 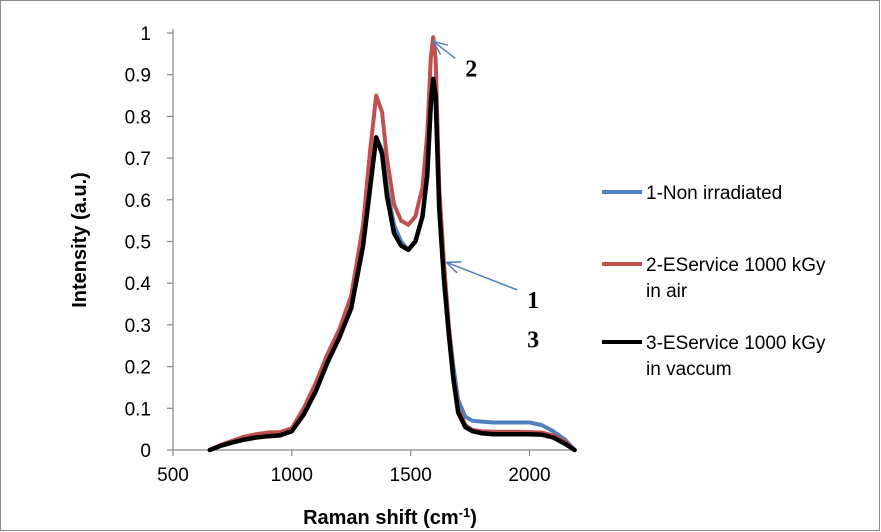 What do you see at coordinates (173, 475) in the screenshot?
I see `x-tick-label: 500` at bounding box center [173, 475].